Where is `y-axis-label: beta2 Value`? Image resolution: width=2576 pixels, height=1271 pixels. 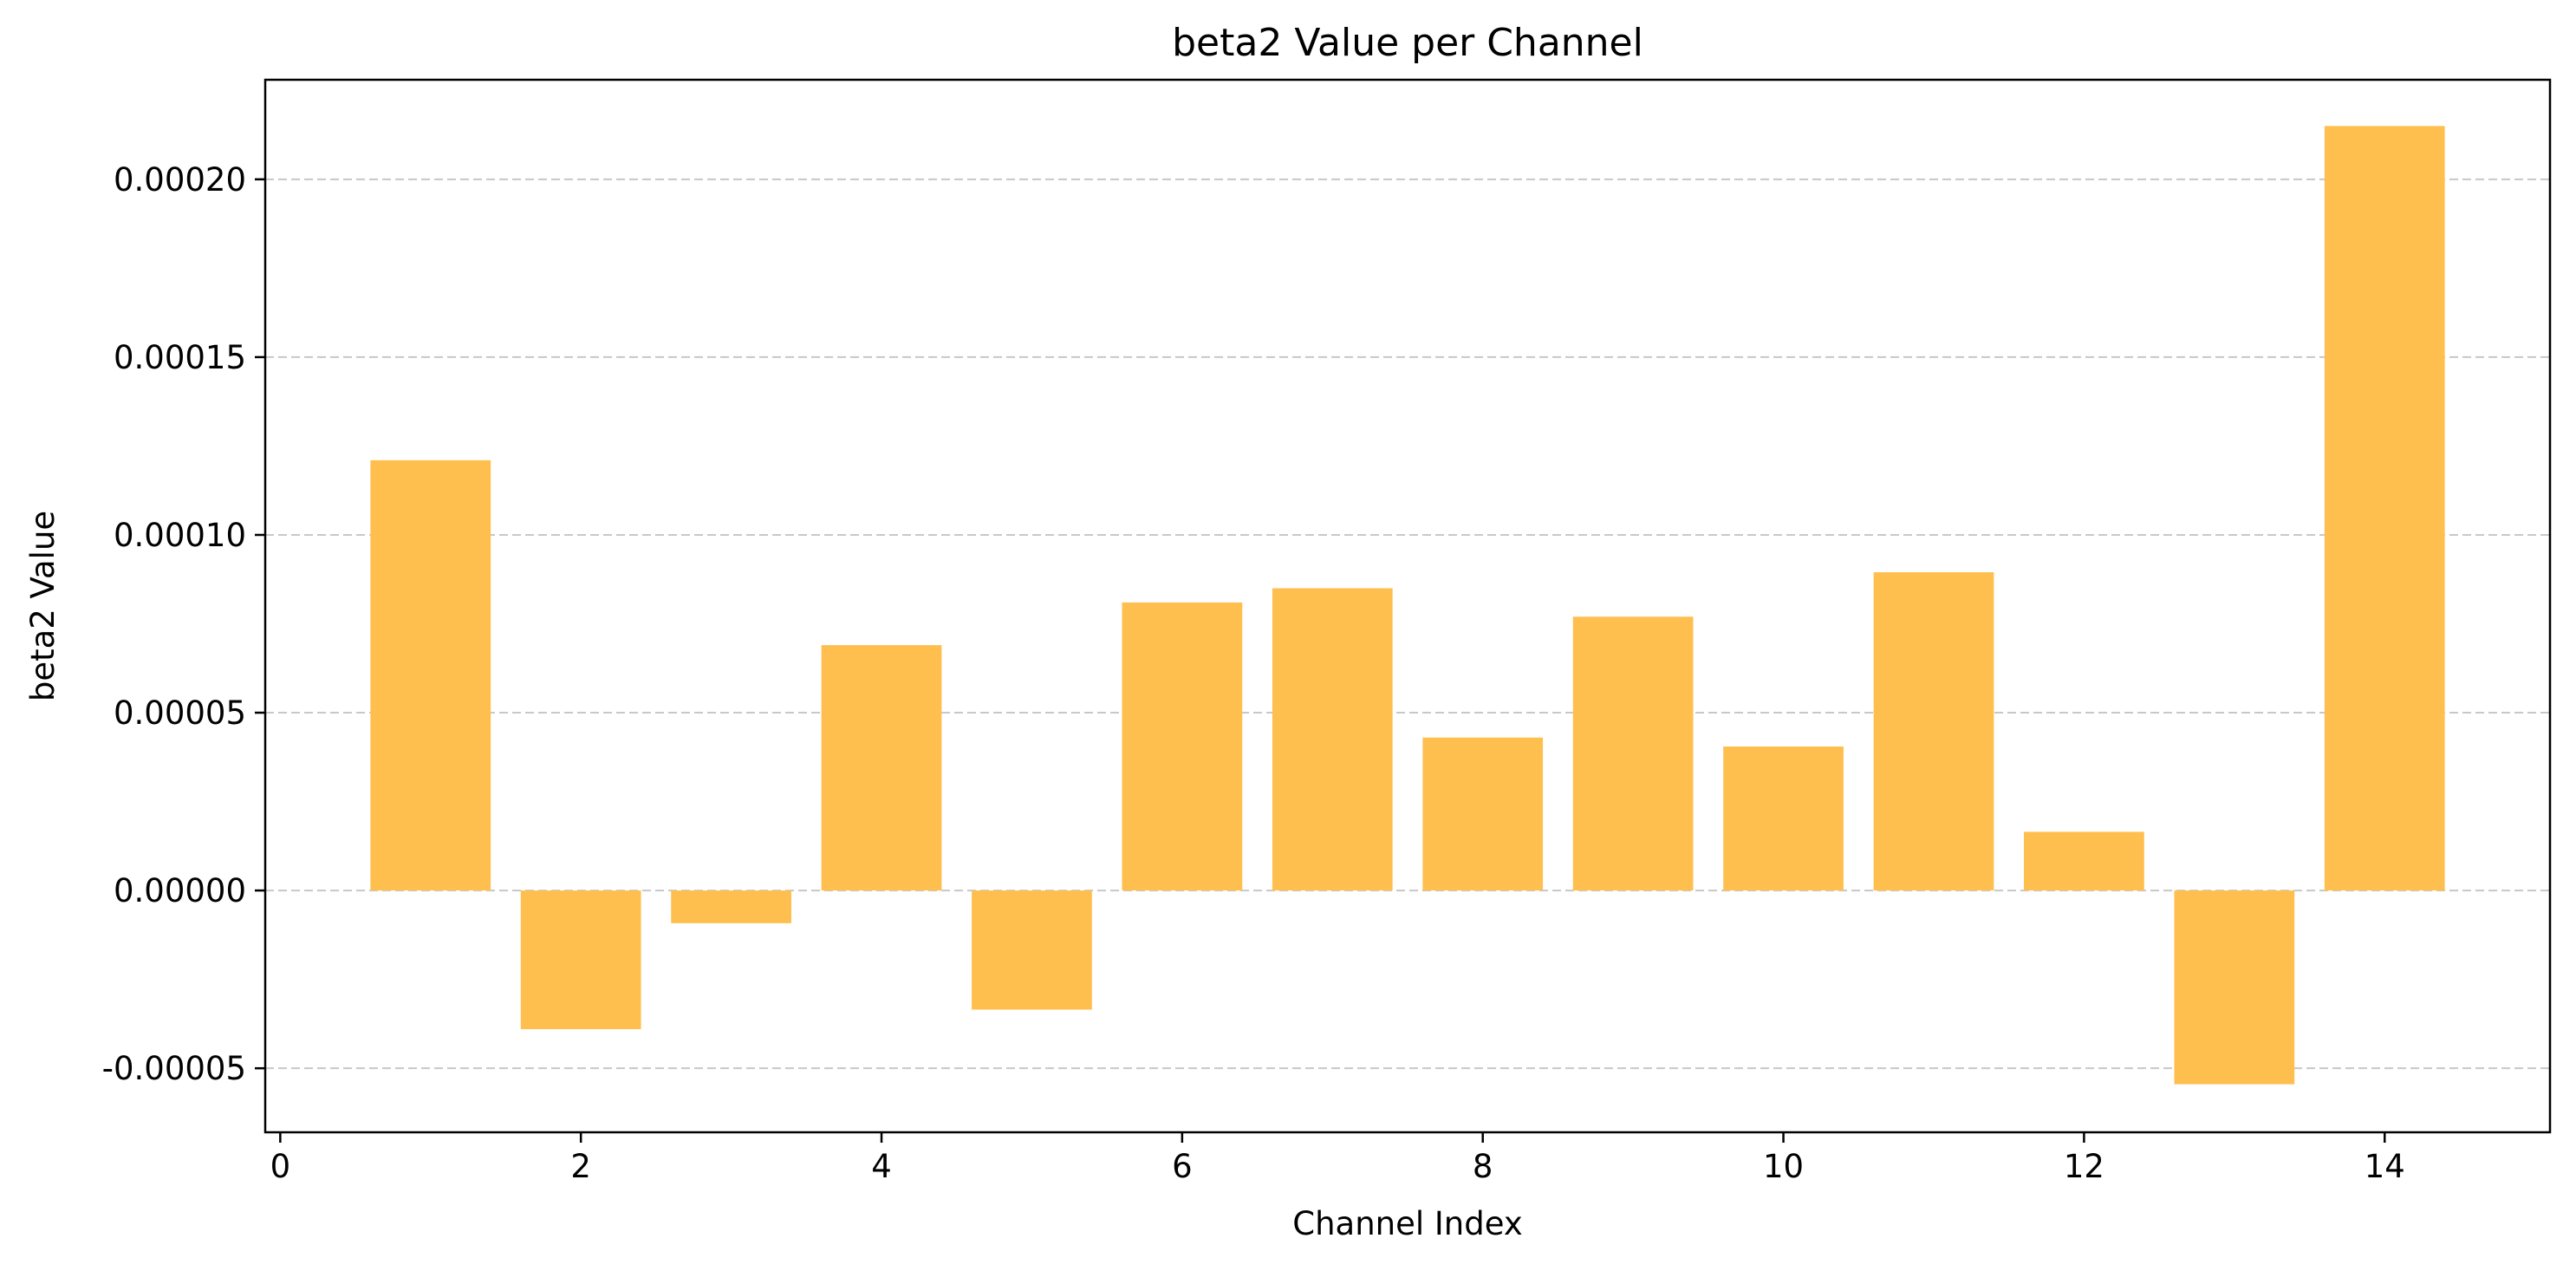 y-axis-label: beta2 Value is located at coordinates (43, 606).